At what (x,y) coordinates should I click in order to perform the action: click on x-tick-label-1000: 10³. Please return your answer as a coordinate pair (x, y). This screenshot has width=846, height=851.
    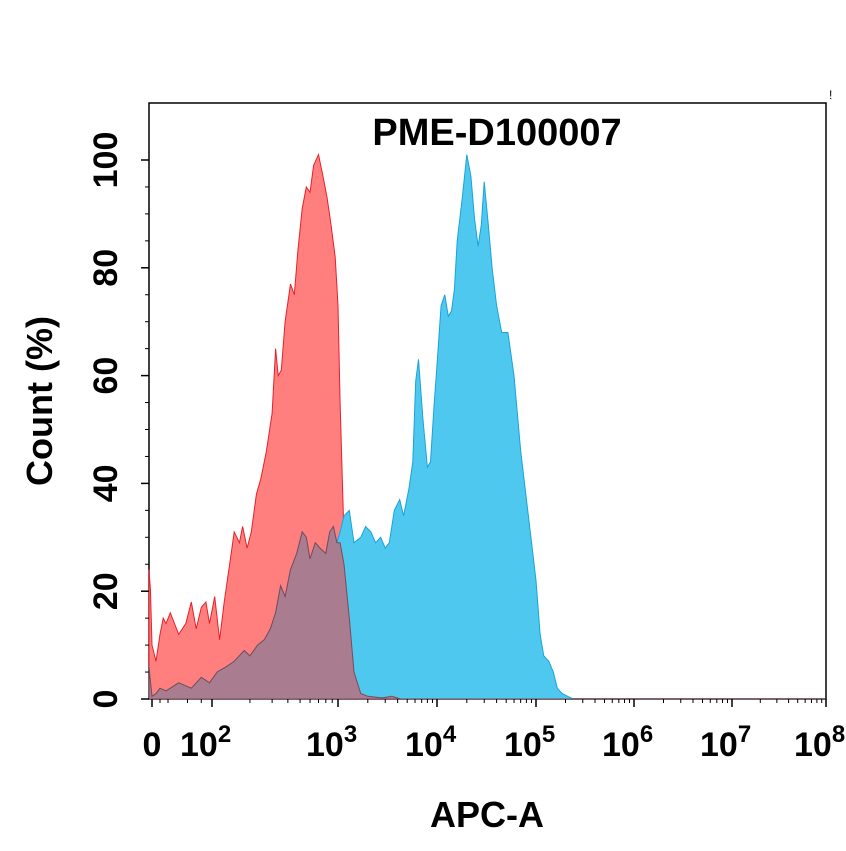
    Looking at the image, I should click on (331, 742).